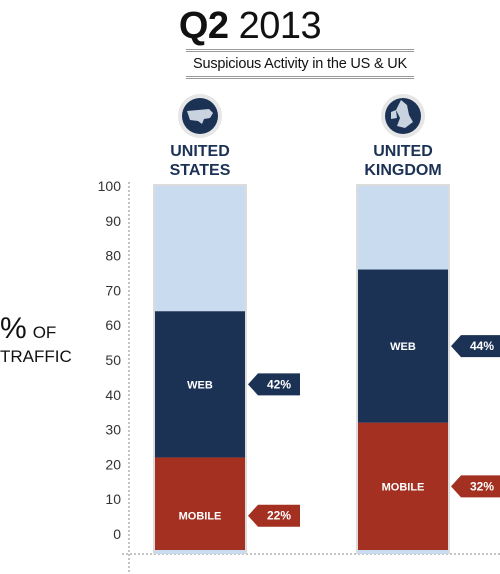 This screenshot has height=574, width=500. Describe the element at coordinates (28, 328) in the screenshot. I see `y-axis-title: % OF` at that location.